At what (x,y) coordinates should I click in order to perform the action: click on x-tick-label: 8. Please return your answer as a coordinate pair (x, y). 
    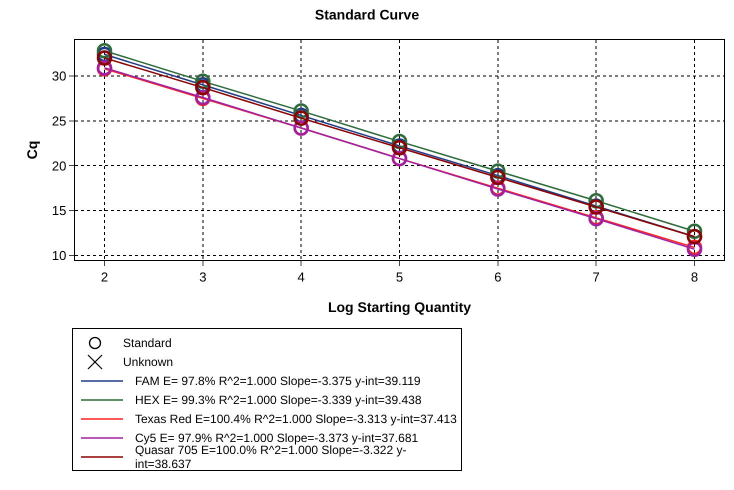
    Looking at the image, I should click on (694, 277).